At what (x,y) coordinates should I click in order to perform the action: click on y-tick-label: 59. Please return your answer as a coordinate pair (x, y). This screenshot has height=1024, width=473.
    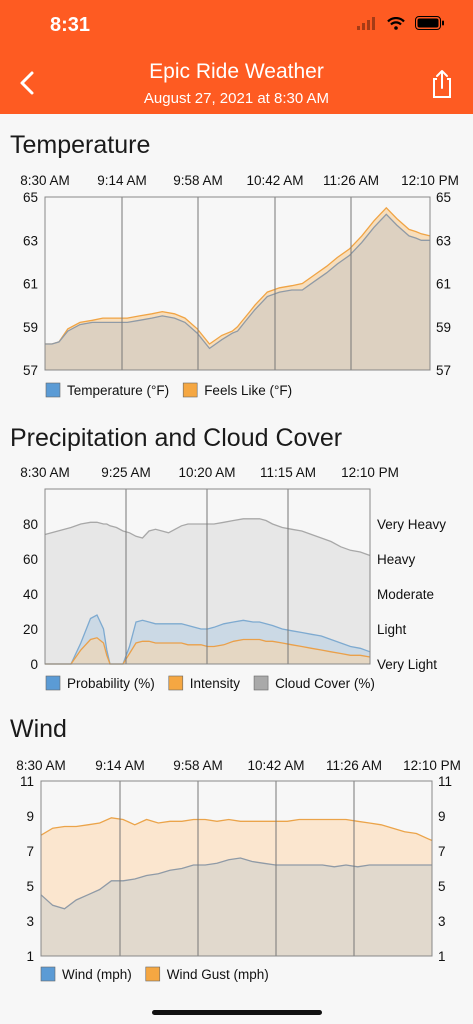
    Looking at the image, I should click on (30, 327).